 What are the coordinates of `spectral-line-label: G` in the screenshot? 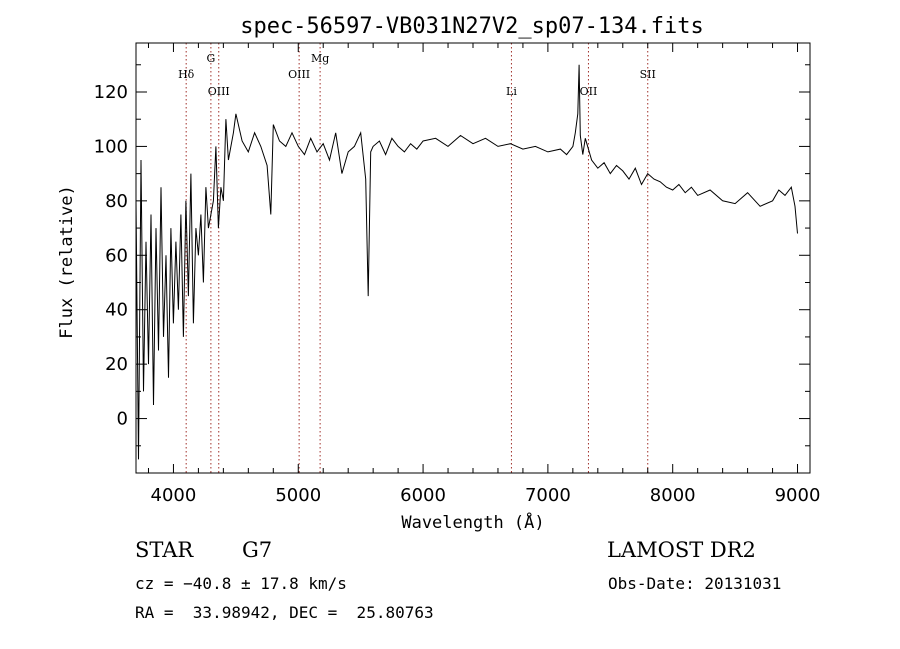 It's located at (210, 58).